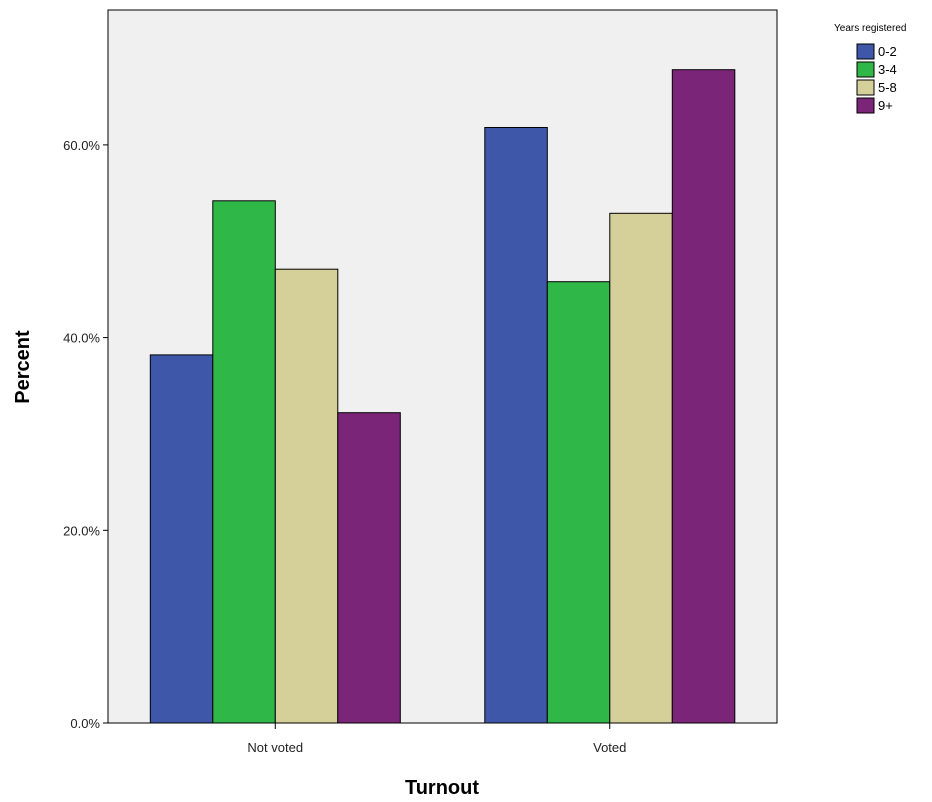 The width and height of the screenshot is (932, 802). What do you see at coordinates (23, 367) in the screenshot?
I see `y-axis-title: Percent` at bounding box center [23, 367].